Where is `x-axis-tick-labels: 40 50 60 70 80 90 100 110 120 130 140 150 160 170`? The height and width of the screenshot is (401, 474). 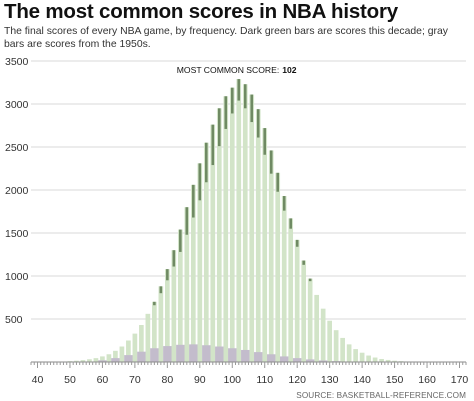 x-axis-tick-labels: 40 50 60 70 80 90 100 110 120 130 140 150 160 170 is located at coordinates (250, 380).